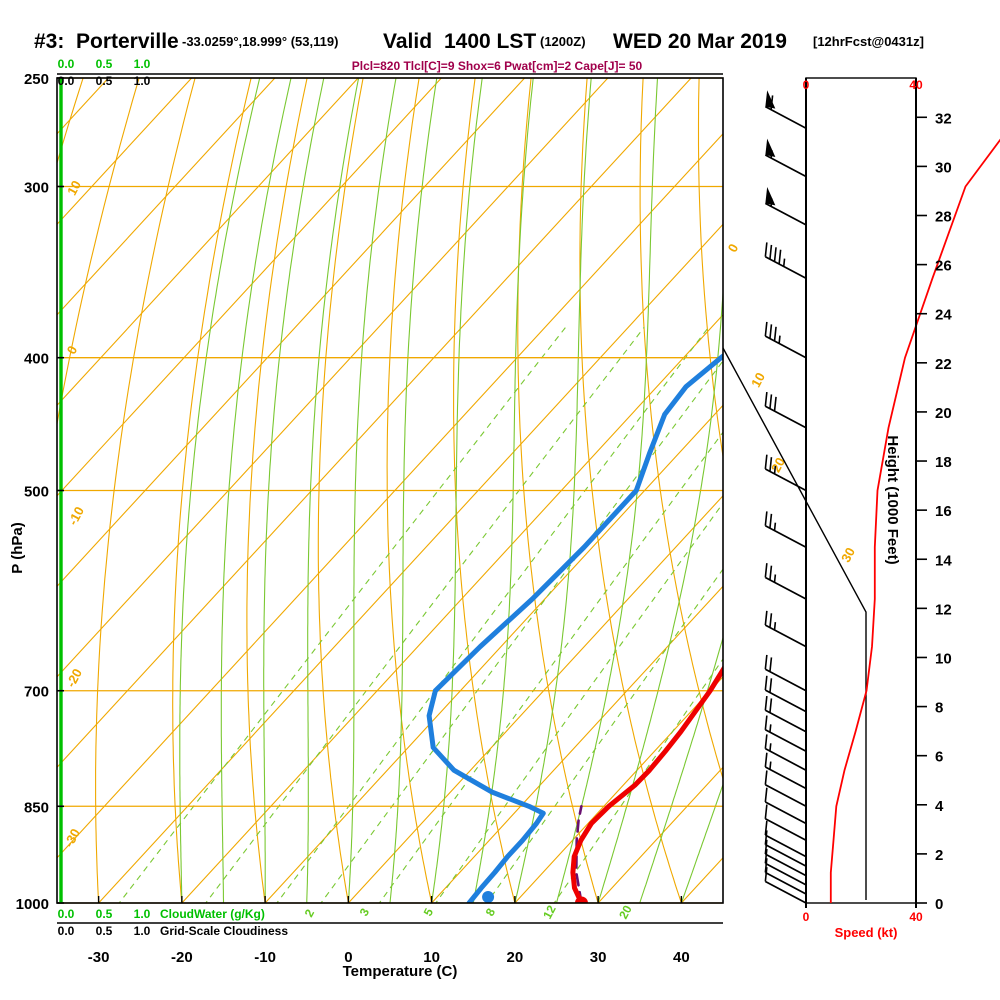 The image size is (1000, 1000). What do you see at coordinates (939, 757) in the screenshot?
I see `height-tick-label: 6` at bounding box center [939, 757].